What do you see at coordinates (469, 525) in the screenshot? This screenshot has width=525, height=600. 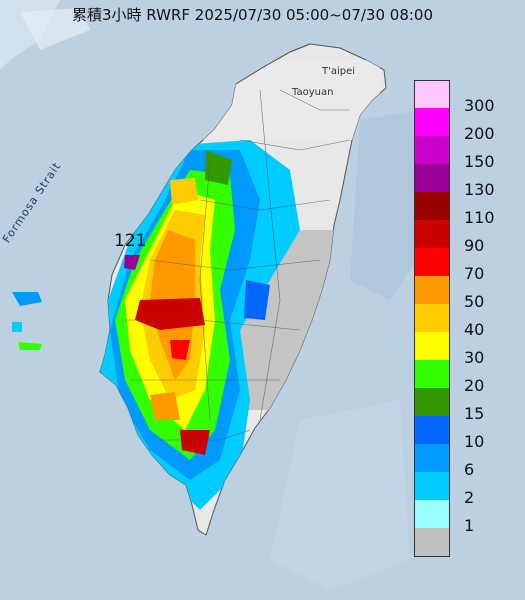 I see `legend-label-1: 1` at bounding box center [469, 525].